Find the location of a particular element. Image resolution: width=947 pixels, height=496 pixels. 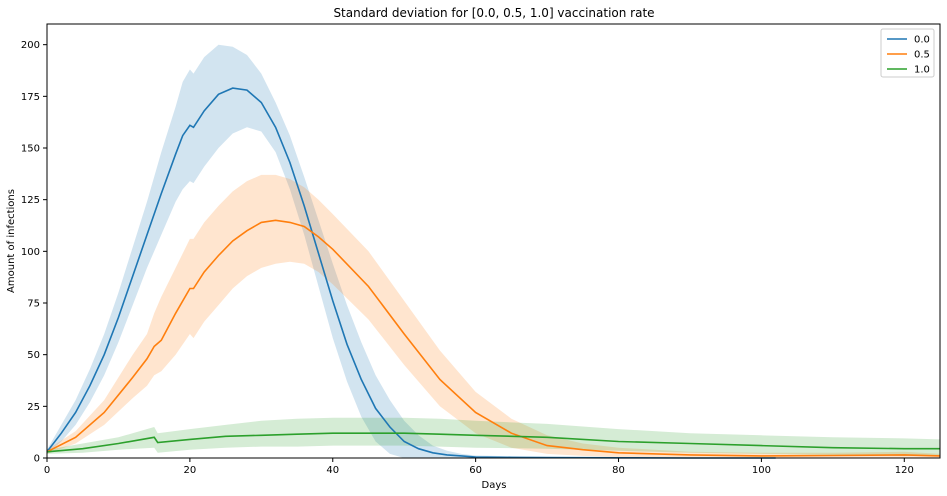

legend-label-1.0: 1.0 is located at coordinates (922, 70).